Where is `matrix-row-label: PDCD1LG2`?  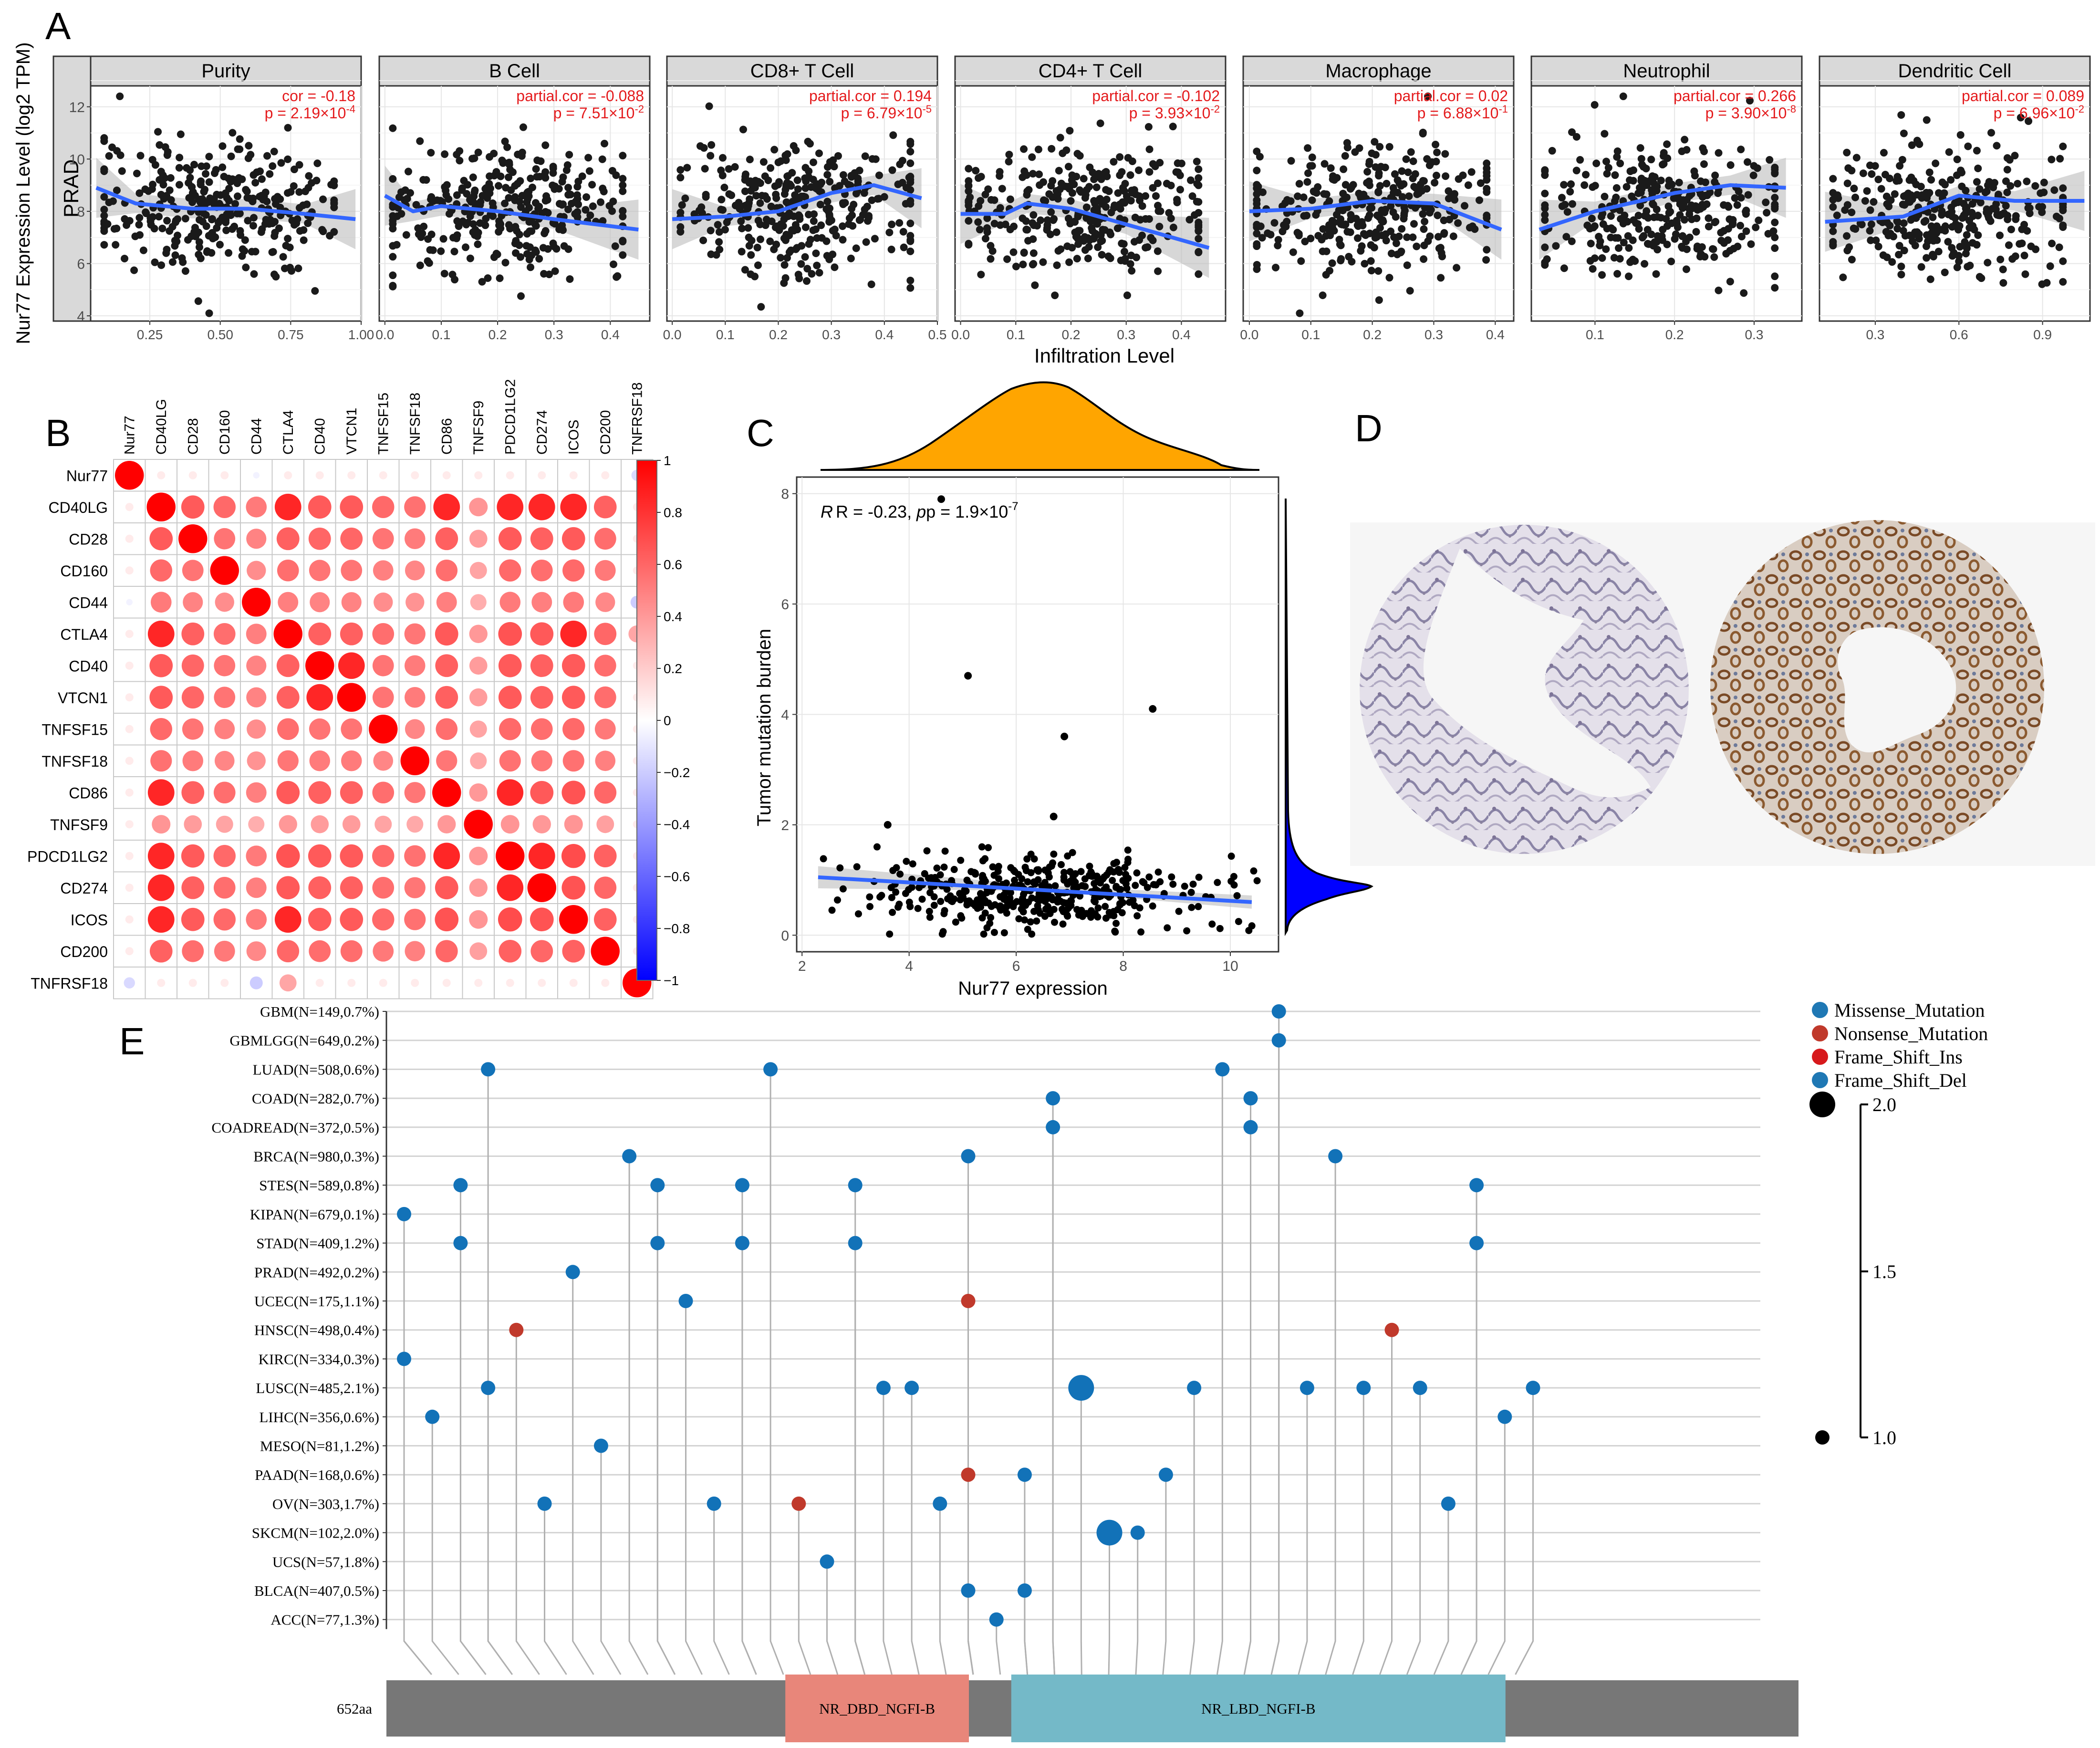 matrix-row-label: PDCD1LG2 is located at coordinates (68, 856).